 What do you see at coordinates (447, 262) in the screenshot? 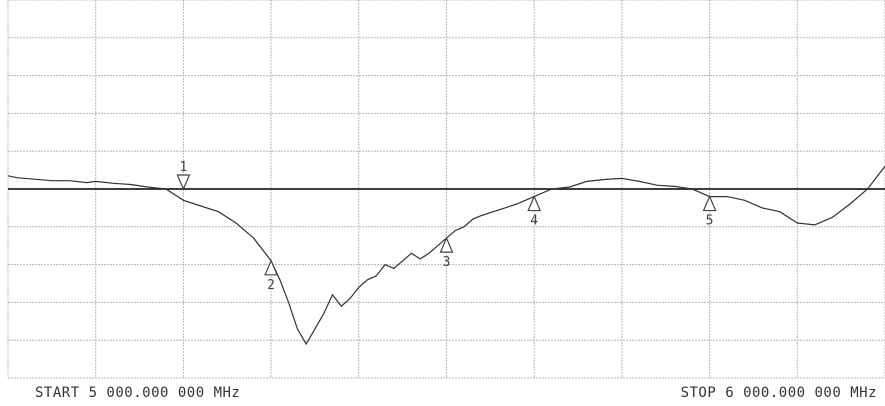
I see `marker-3-label: 3` at bounding box center [447, 262].